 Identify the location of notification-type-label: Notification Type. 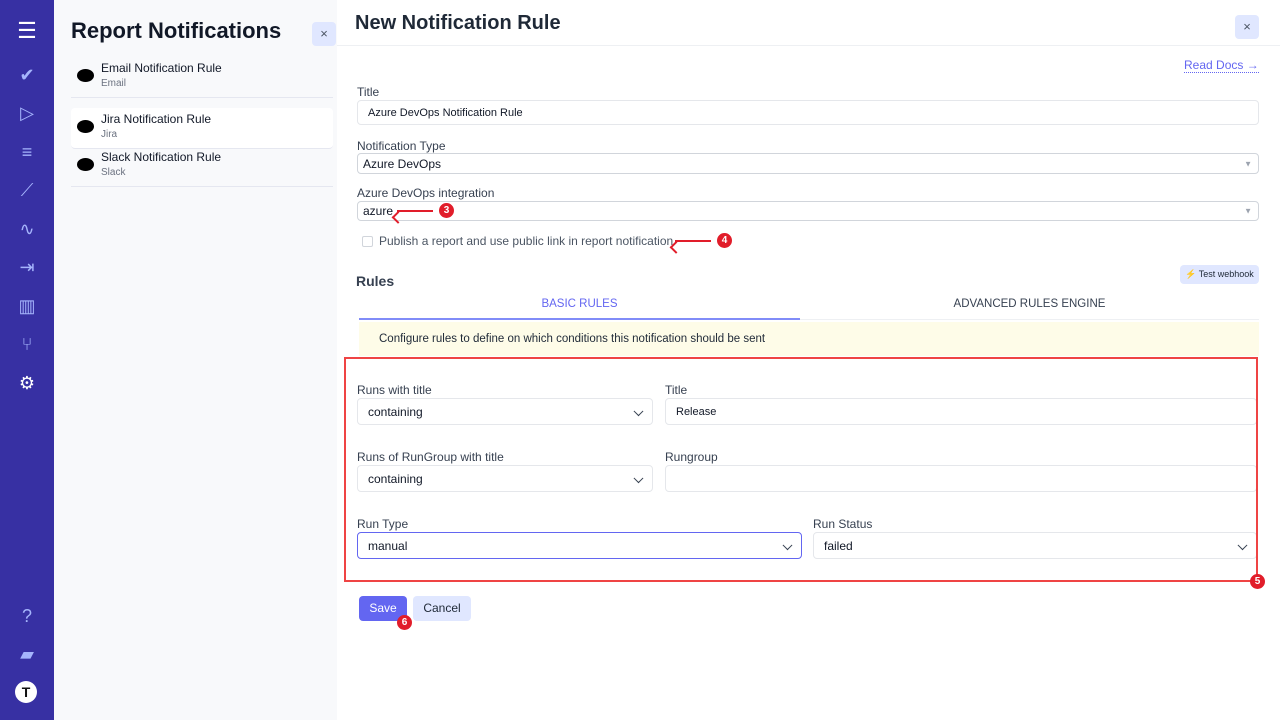
(401, 146).